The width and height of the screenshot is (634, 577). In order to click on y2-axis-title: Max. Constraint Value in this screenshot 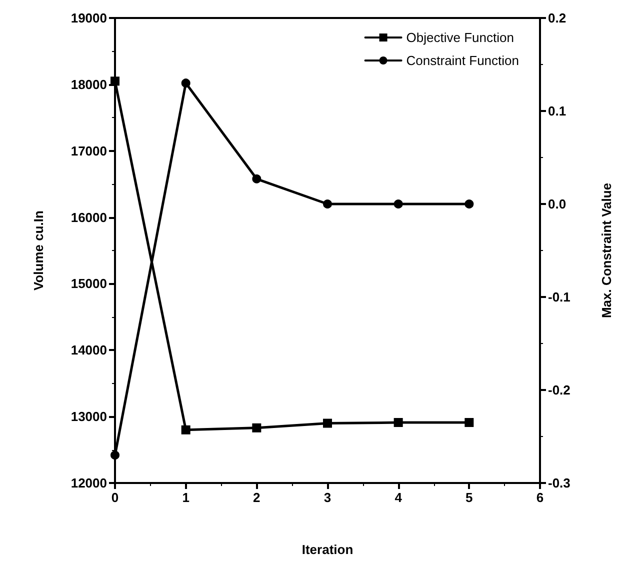, I will do `click(606, 250)`.